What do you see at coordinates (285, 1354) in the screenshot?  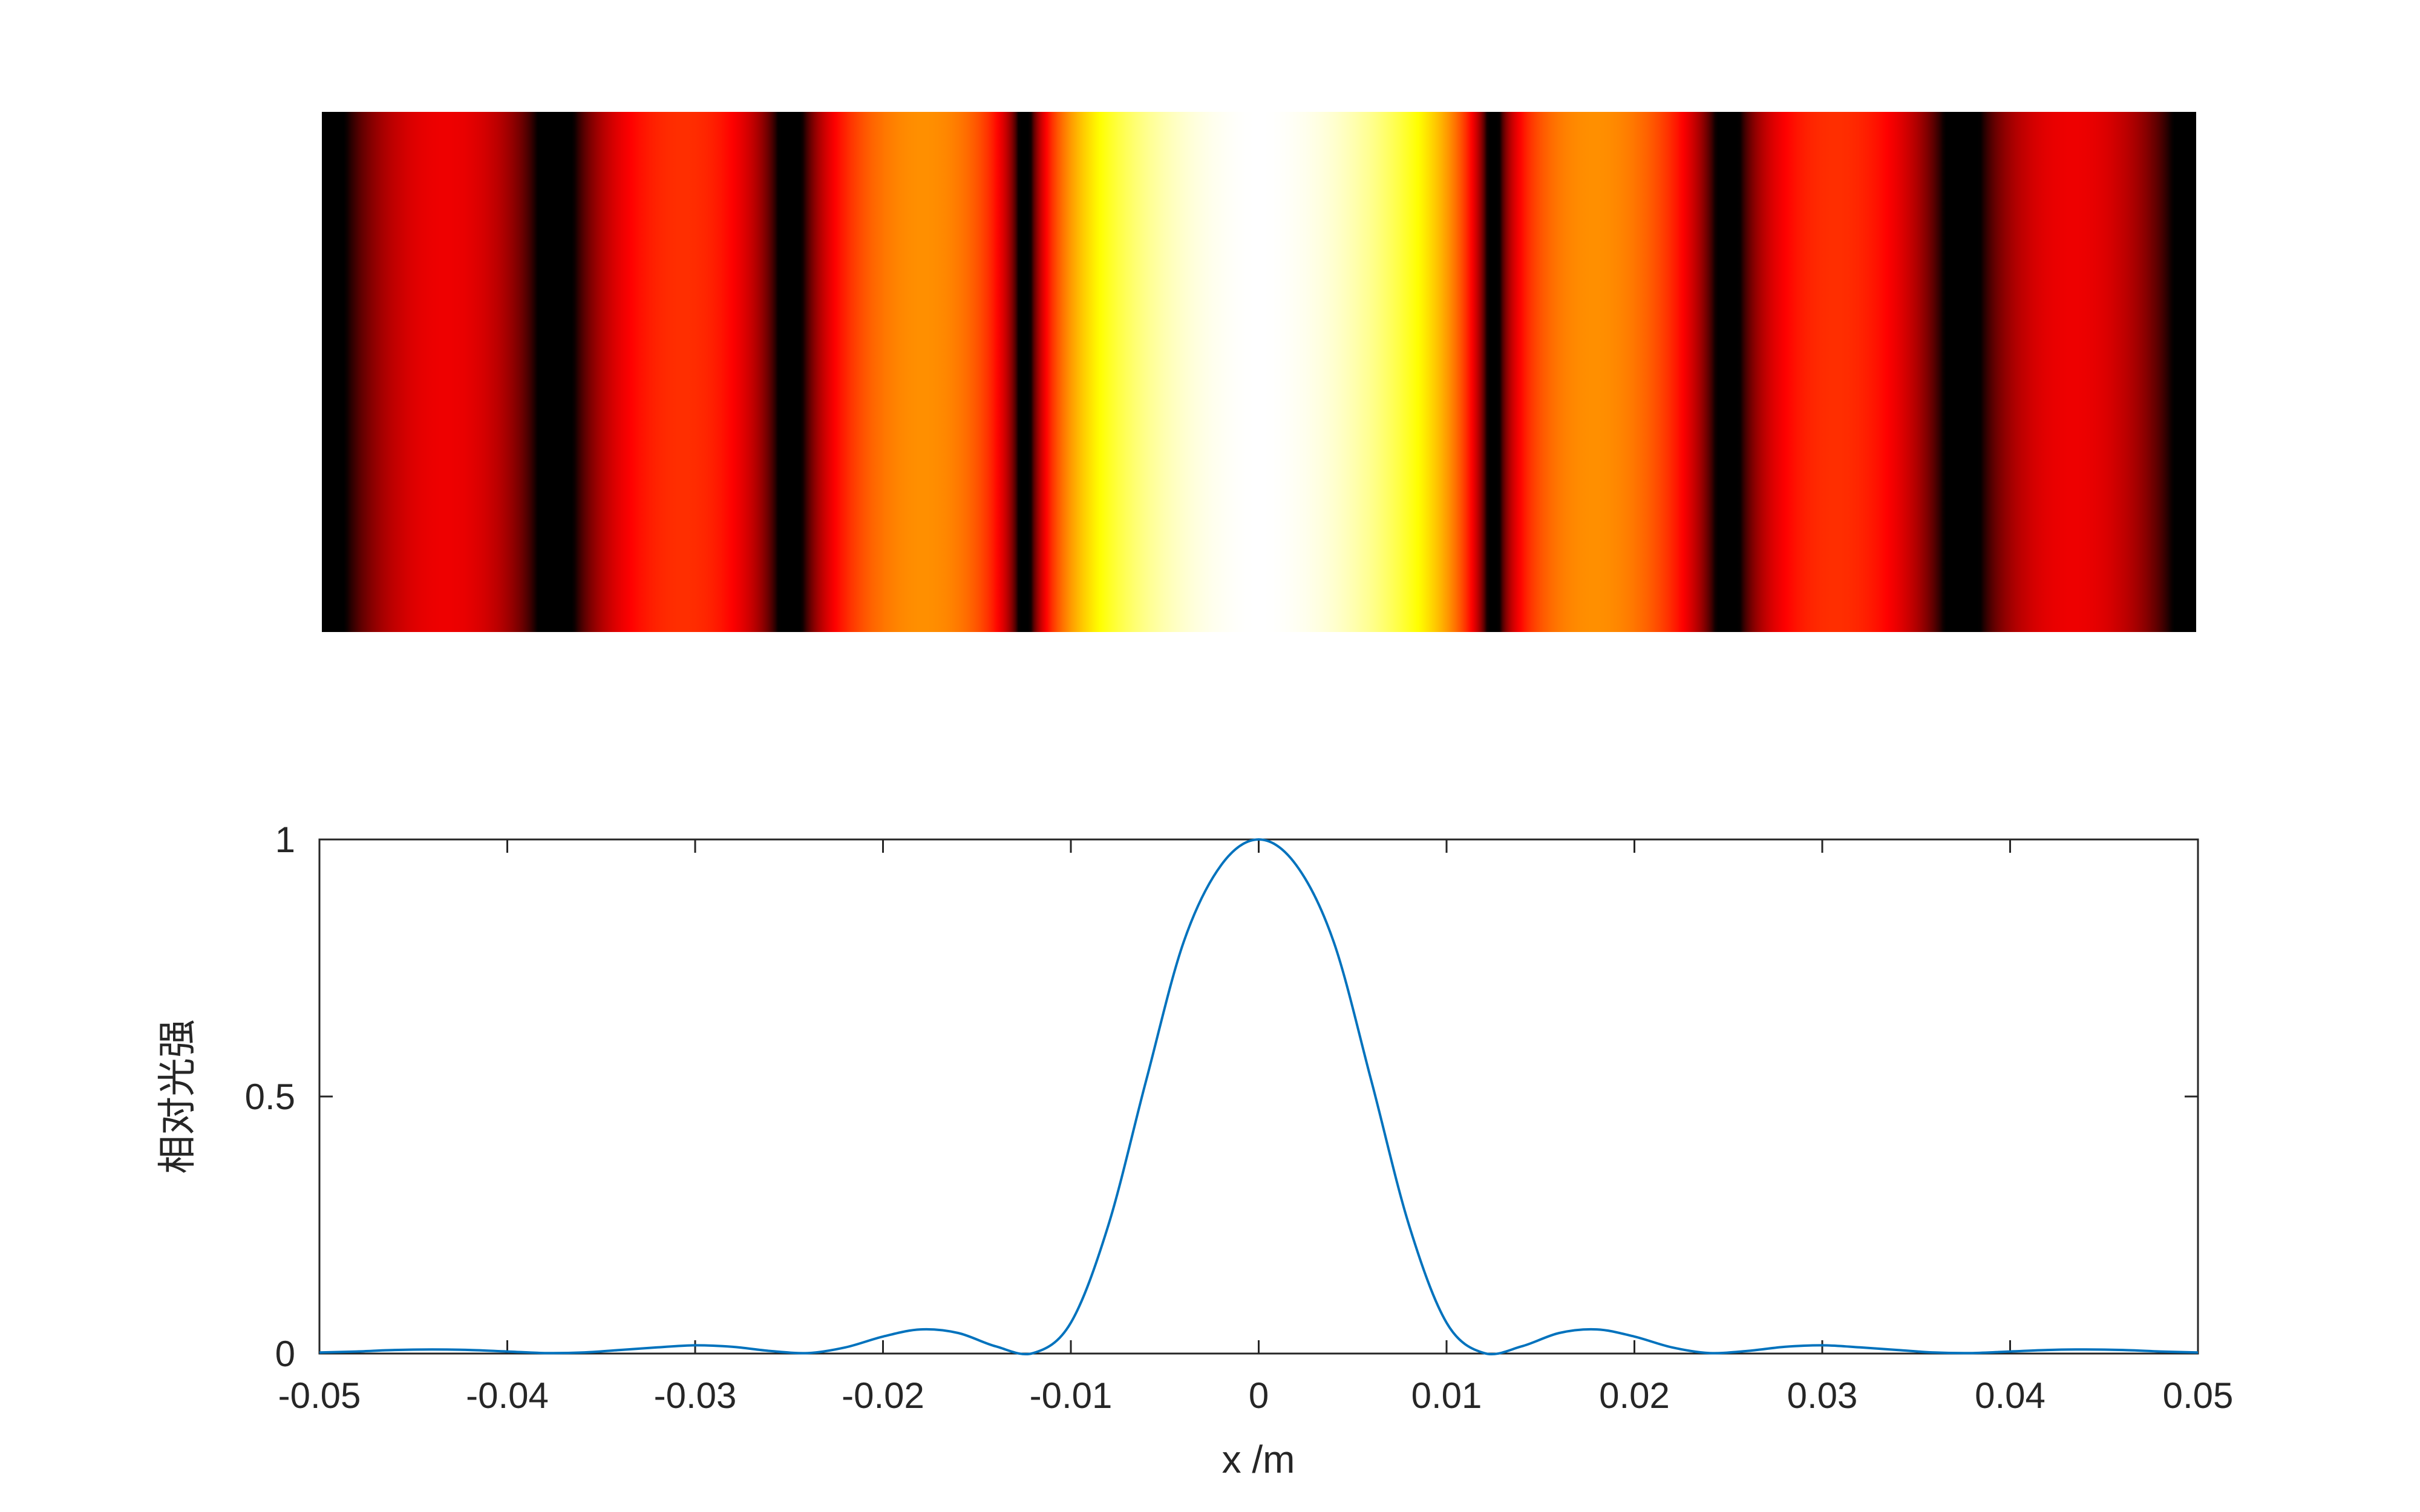 I see `y-tick-label: 0` at bounding box center [285, 1354].